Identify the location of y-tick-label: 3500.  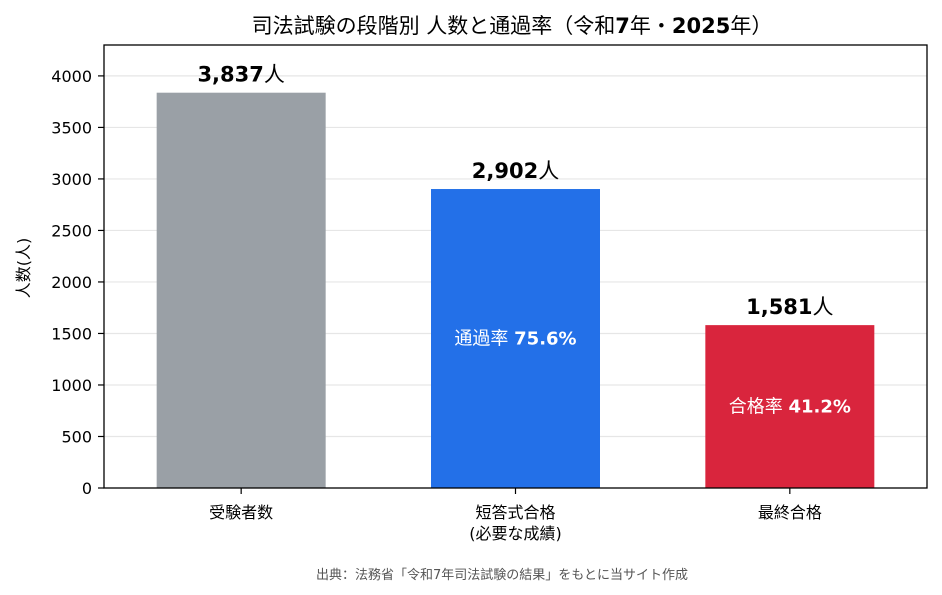
(71, 127).